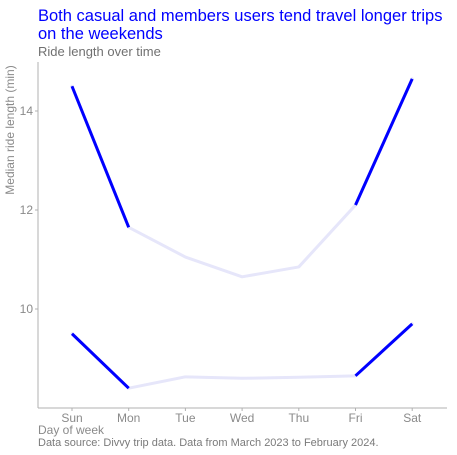  I want to click on y-tick-label: 10, so click(27, 309).